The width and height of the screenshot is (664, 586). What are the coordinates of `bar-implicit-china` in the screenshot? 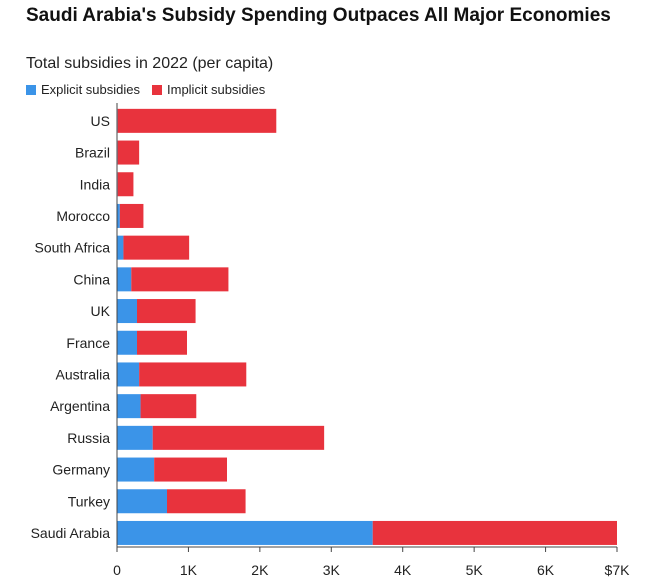 It's located at (180, 279).